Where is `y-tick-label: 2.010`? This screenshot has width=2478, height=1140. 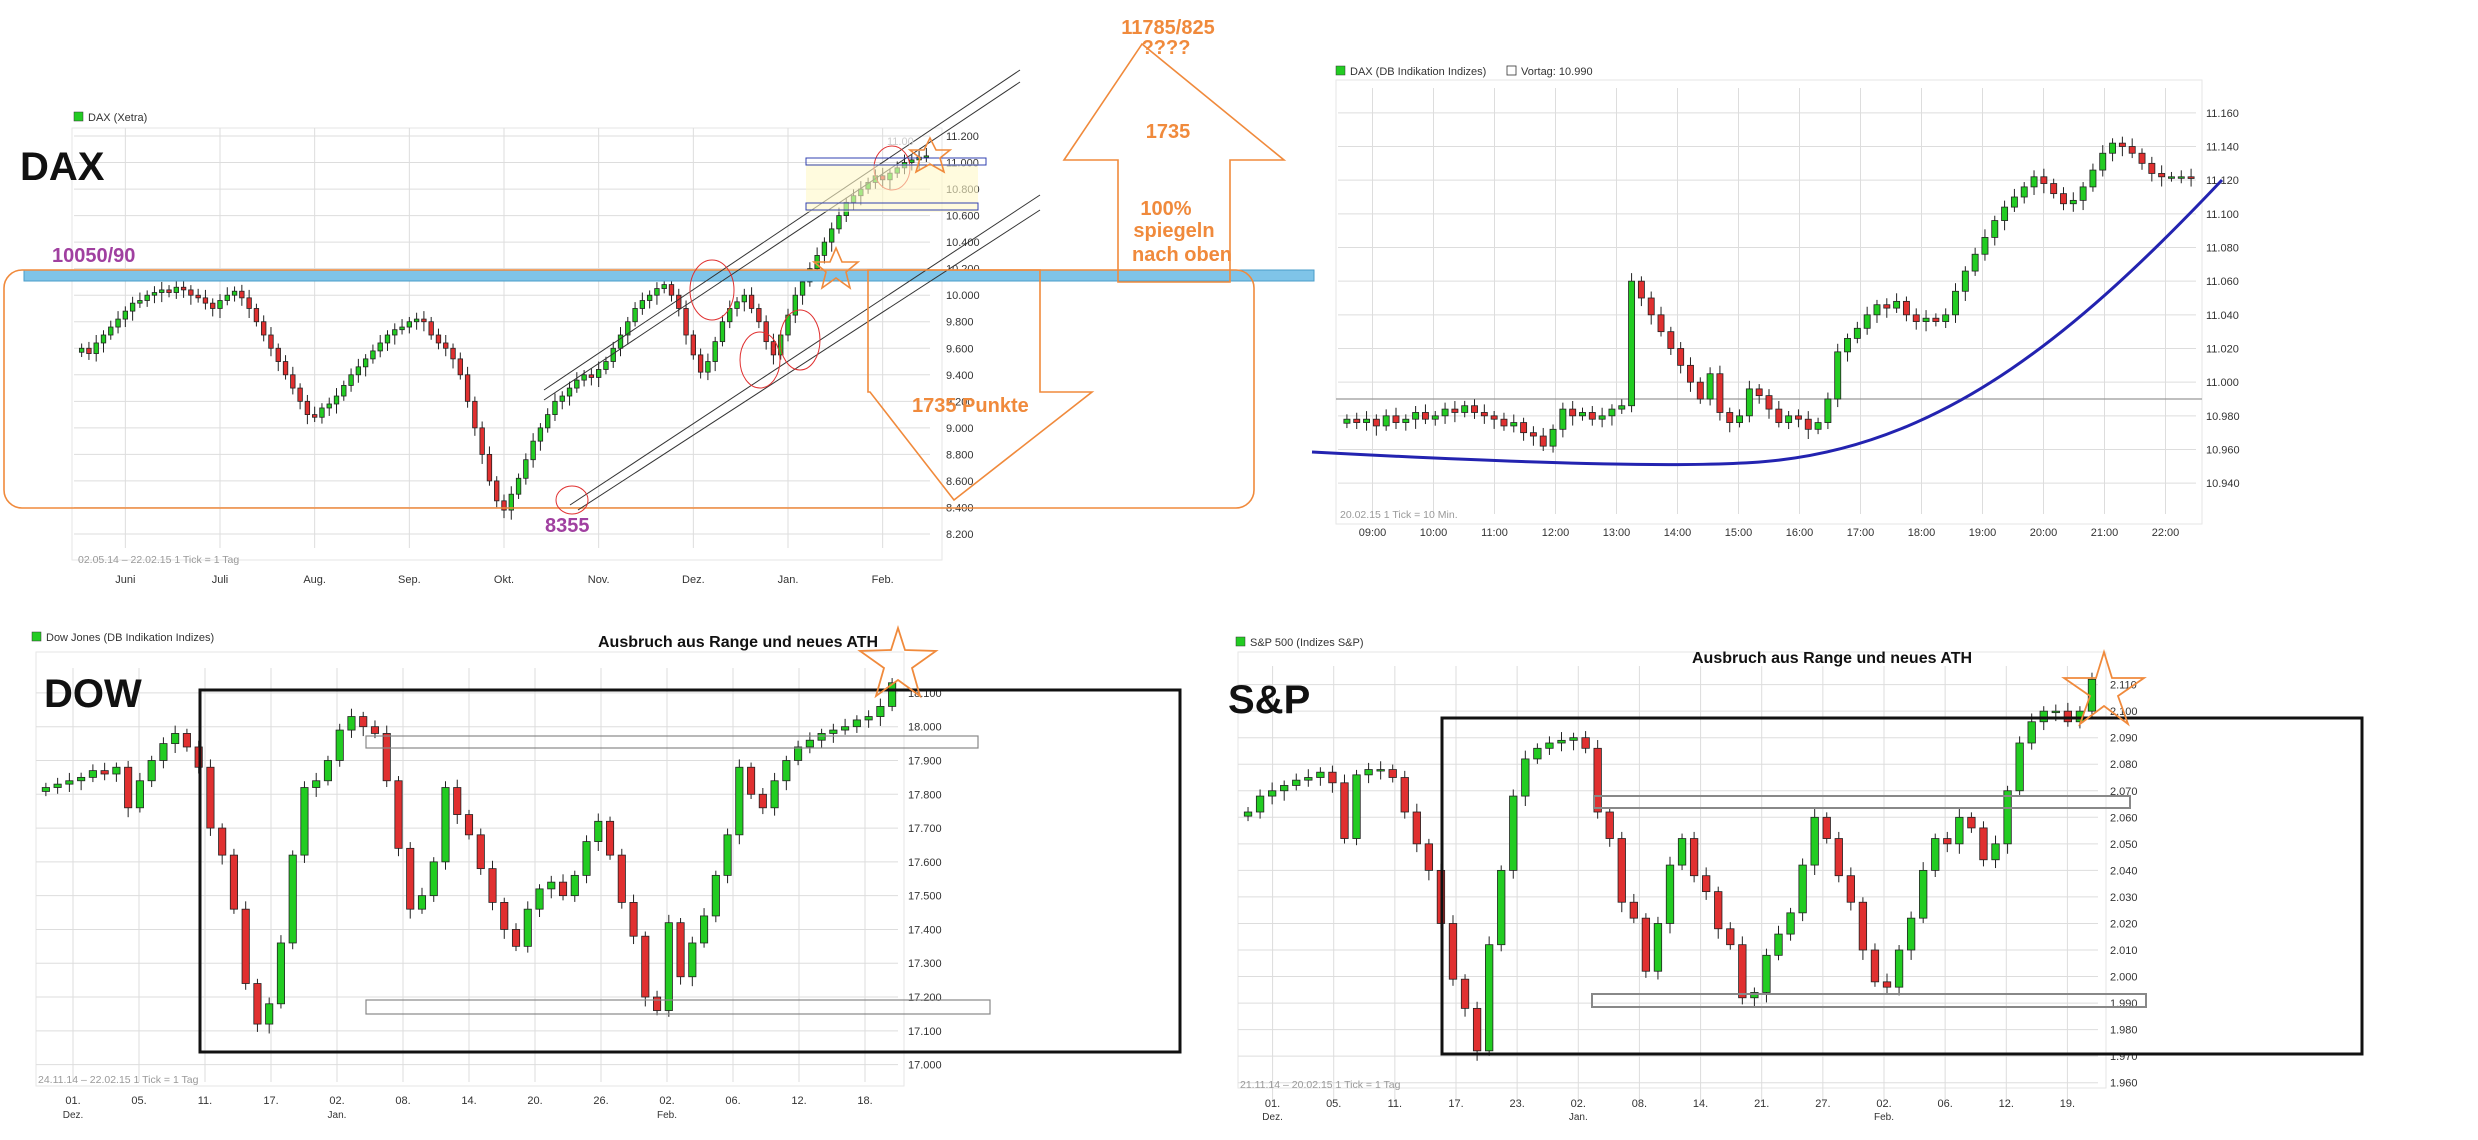 y-tick-label: 2.010 is located at coordinates (2124, 951).